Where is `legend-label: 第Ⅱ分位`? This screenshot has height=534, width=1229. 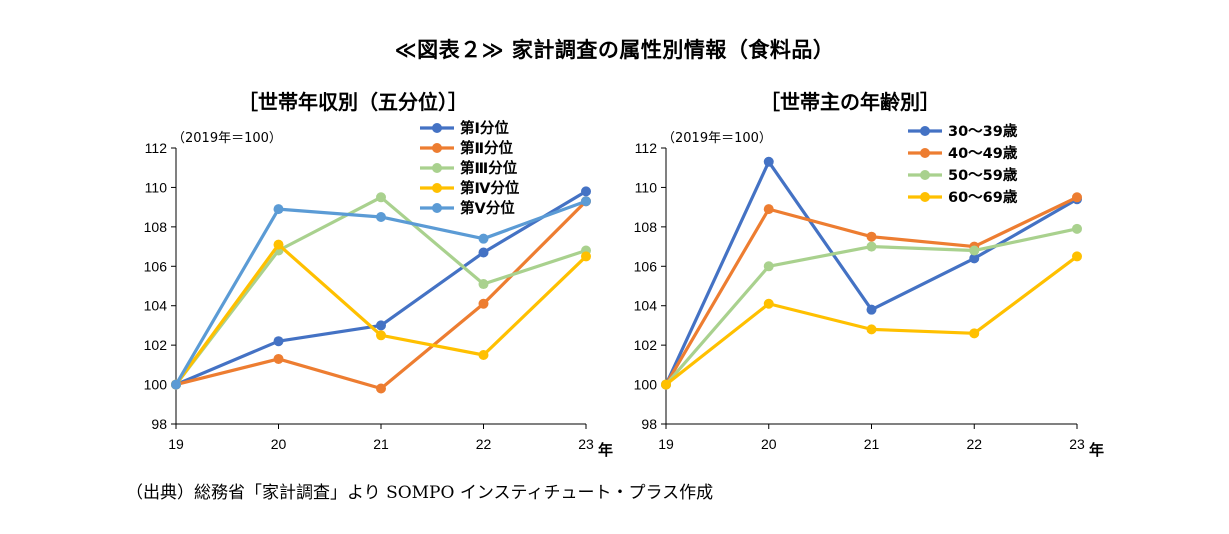 legend-label: 第Ⅱ分位 is located at coordinates (487, 148).